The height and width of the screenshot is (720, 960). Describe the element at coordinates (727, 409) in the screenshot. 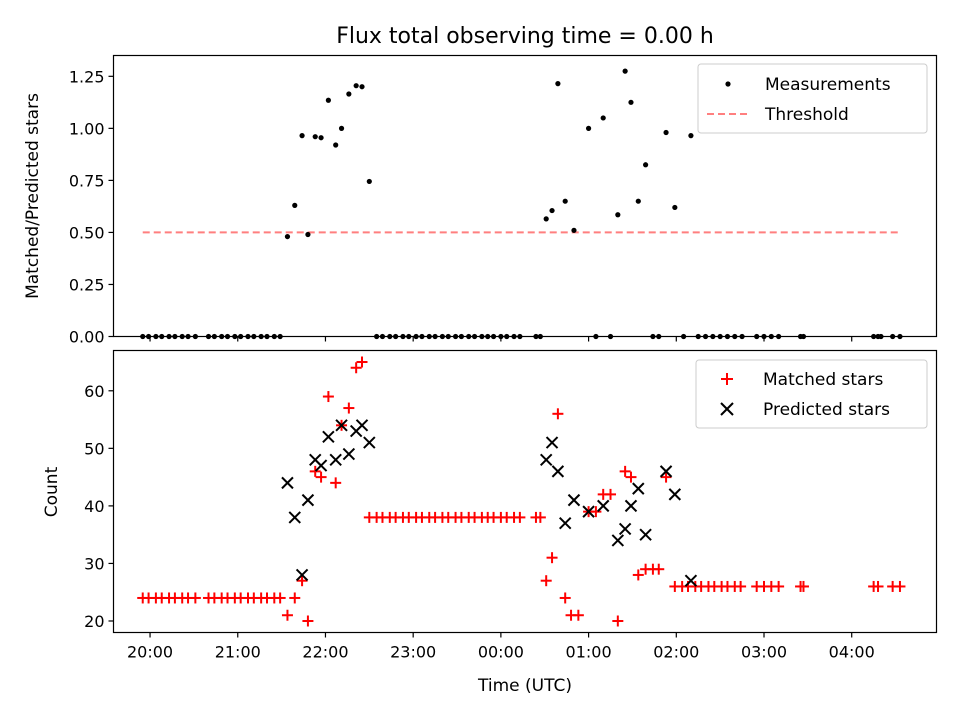

I see `legend-predicted-marker` at that location.